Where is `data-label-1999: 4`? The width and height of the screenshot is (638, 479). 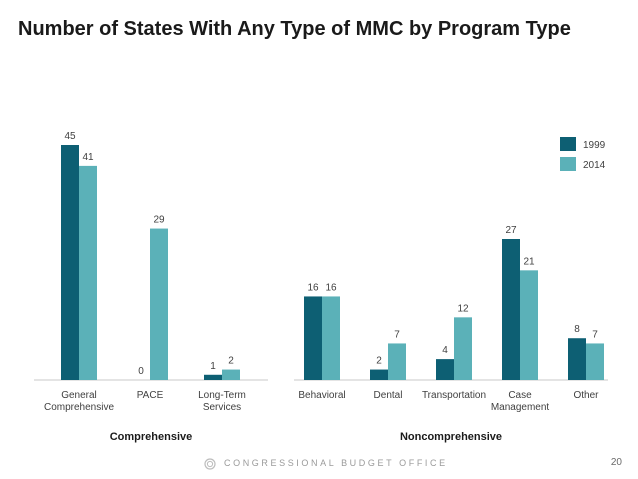
data-label-1999: 4 is located at coordinates (445, 350).